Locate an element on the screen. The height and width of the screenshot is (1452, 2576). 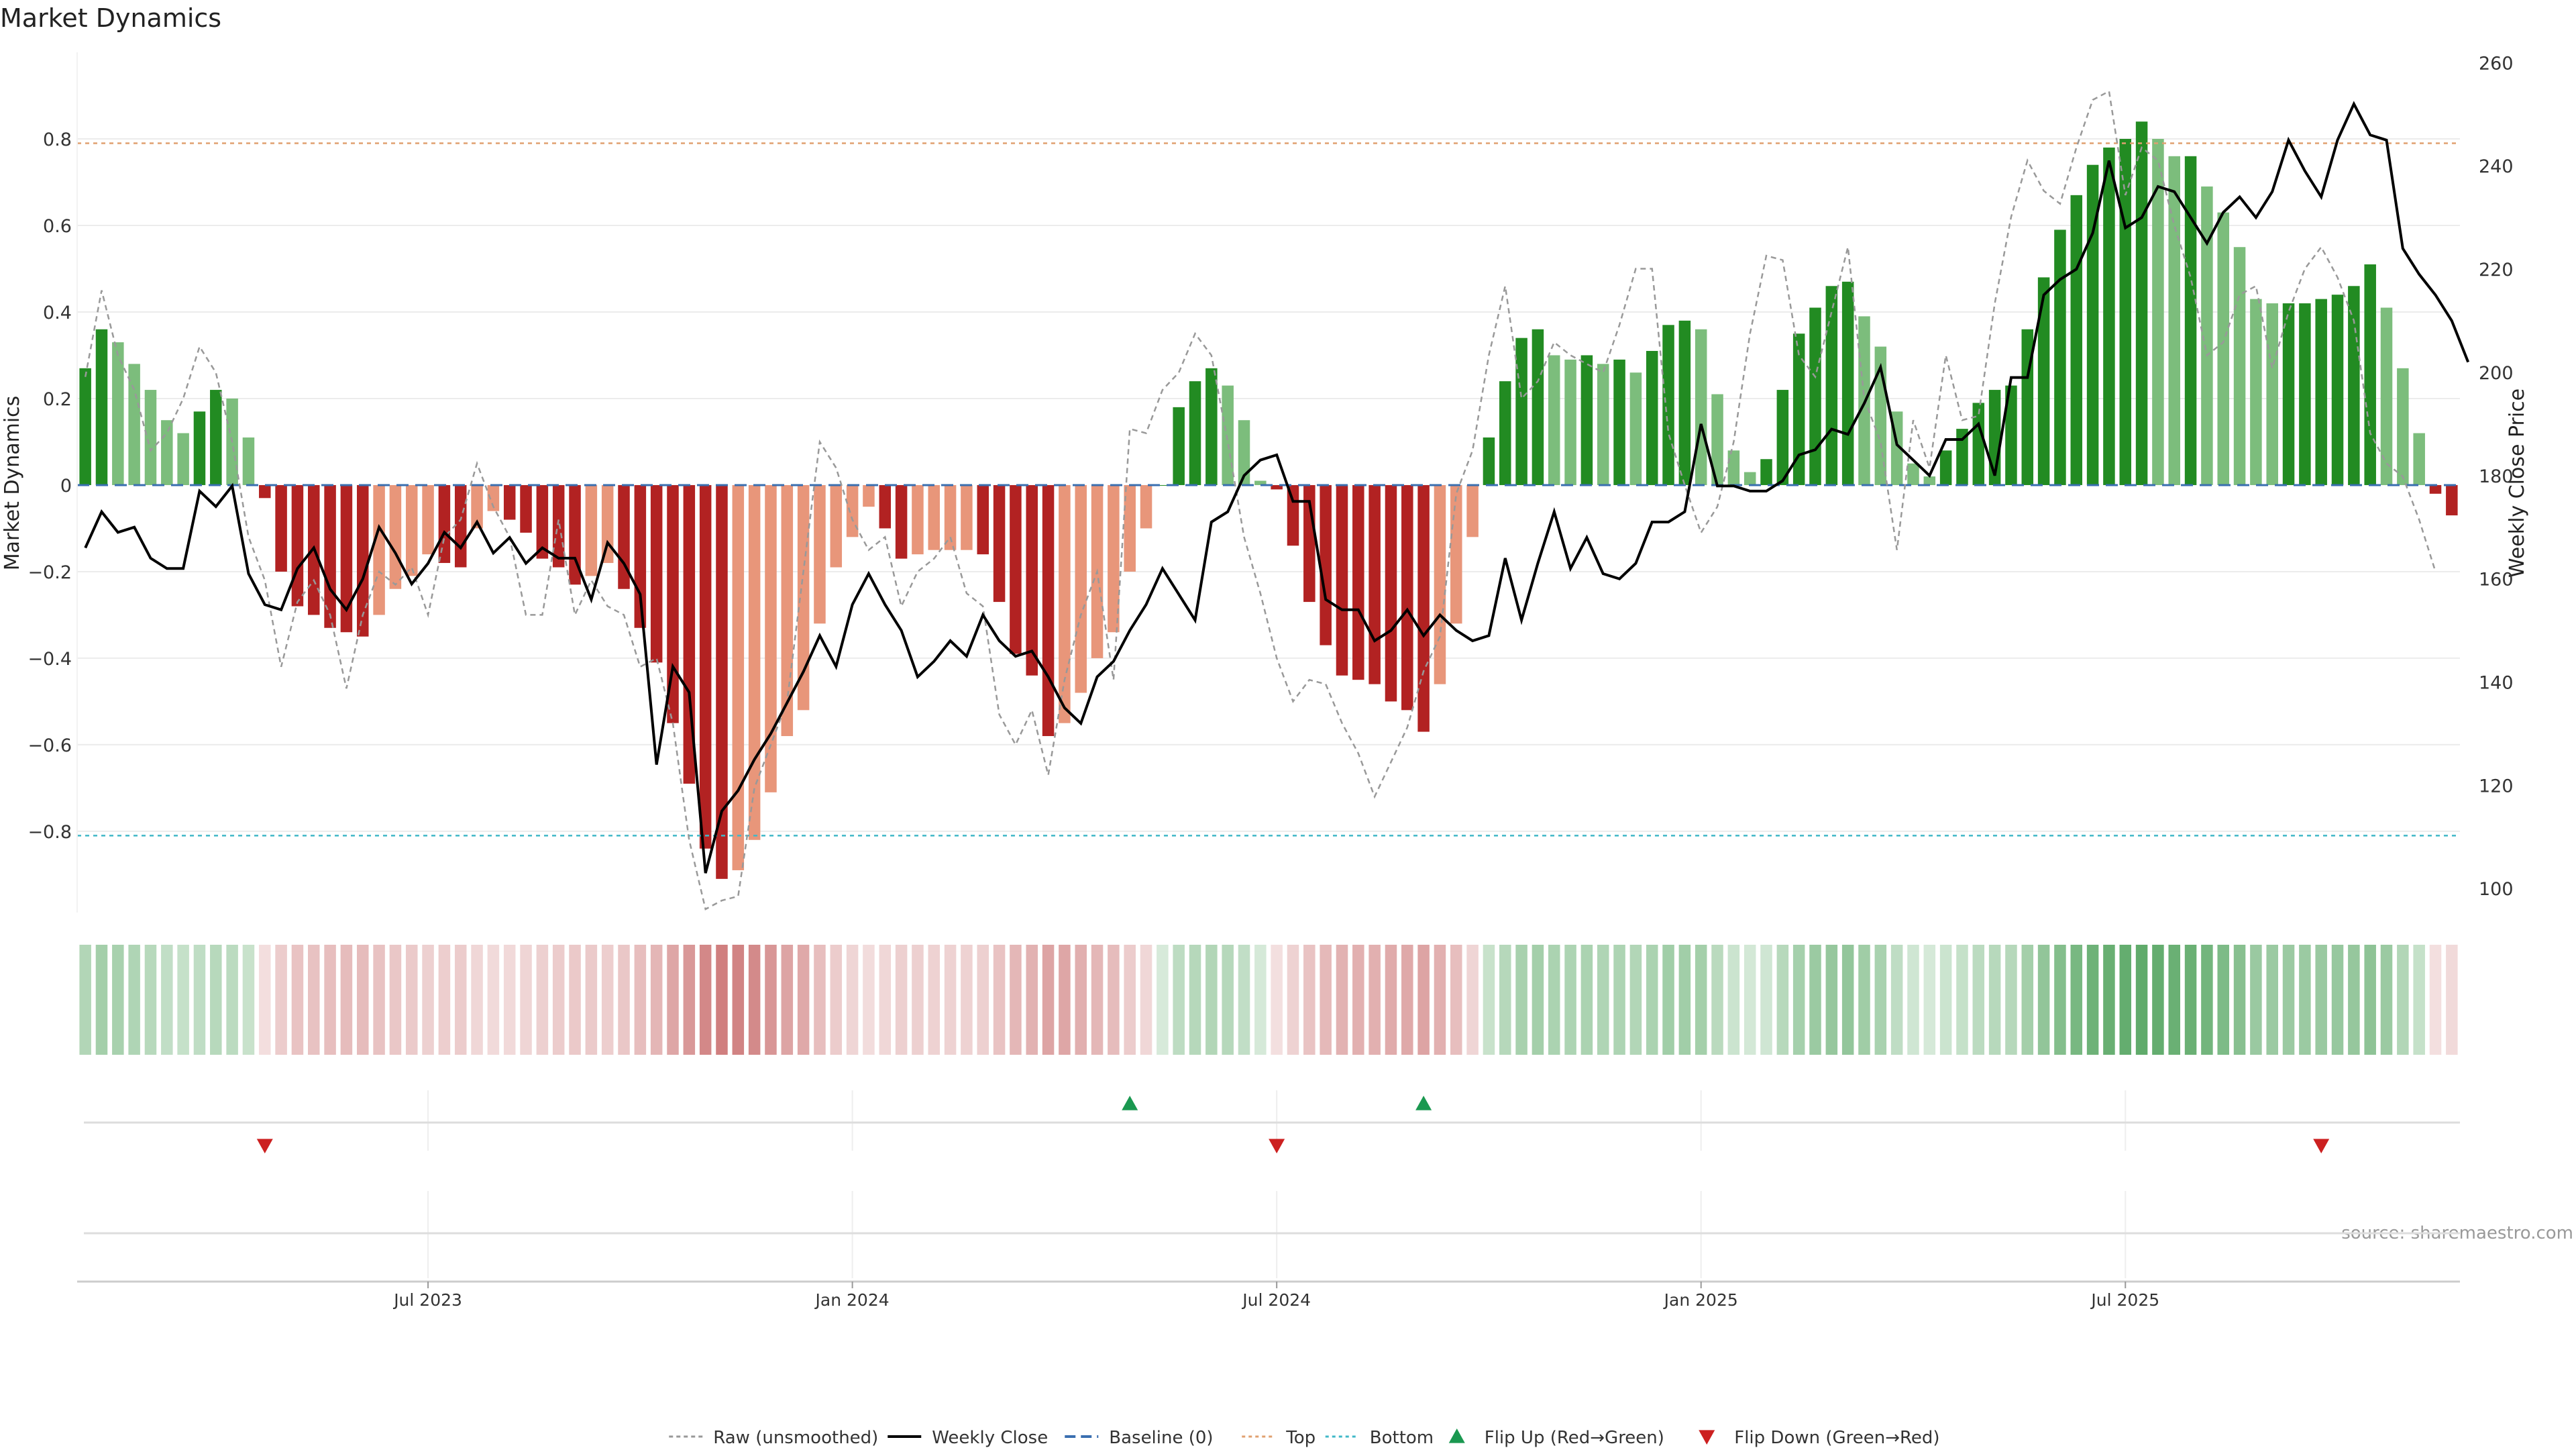
x-tick-label: Jul 2023 is located at coordinates (427, 1300).